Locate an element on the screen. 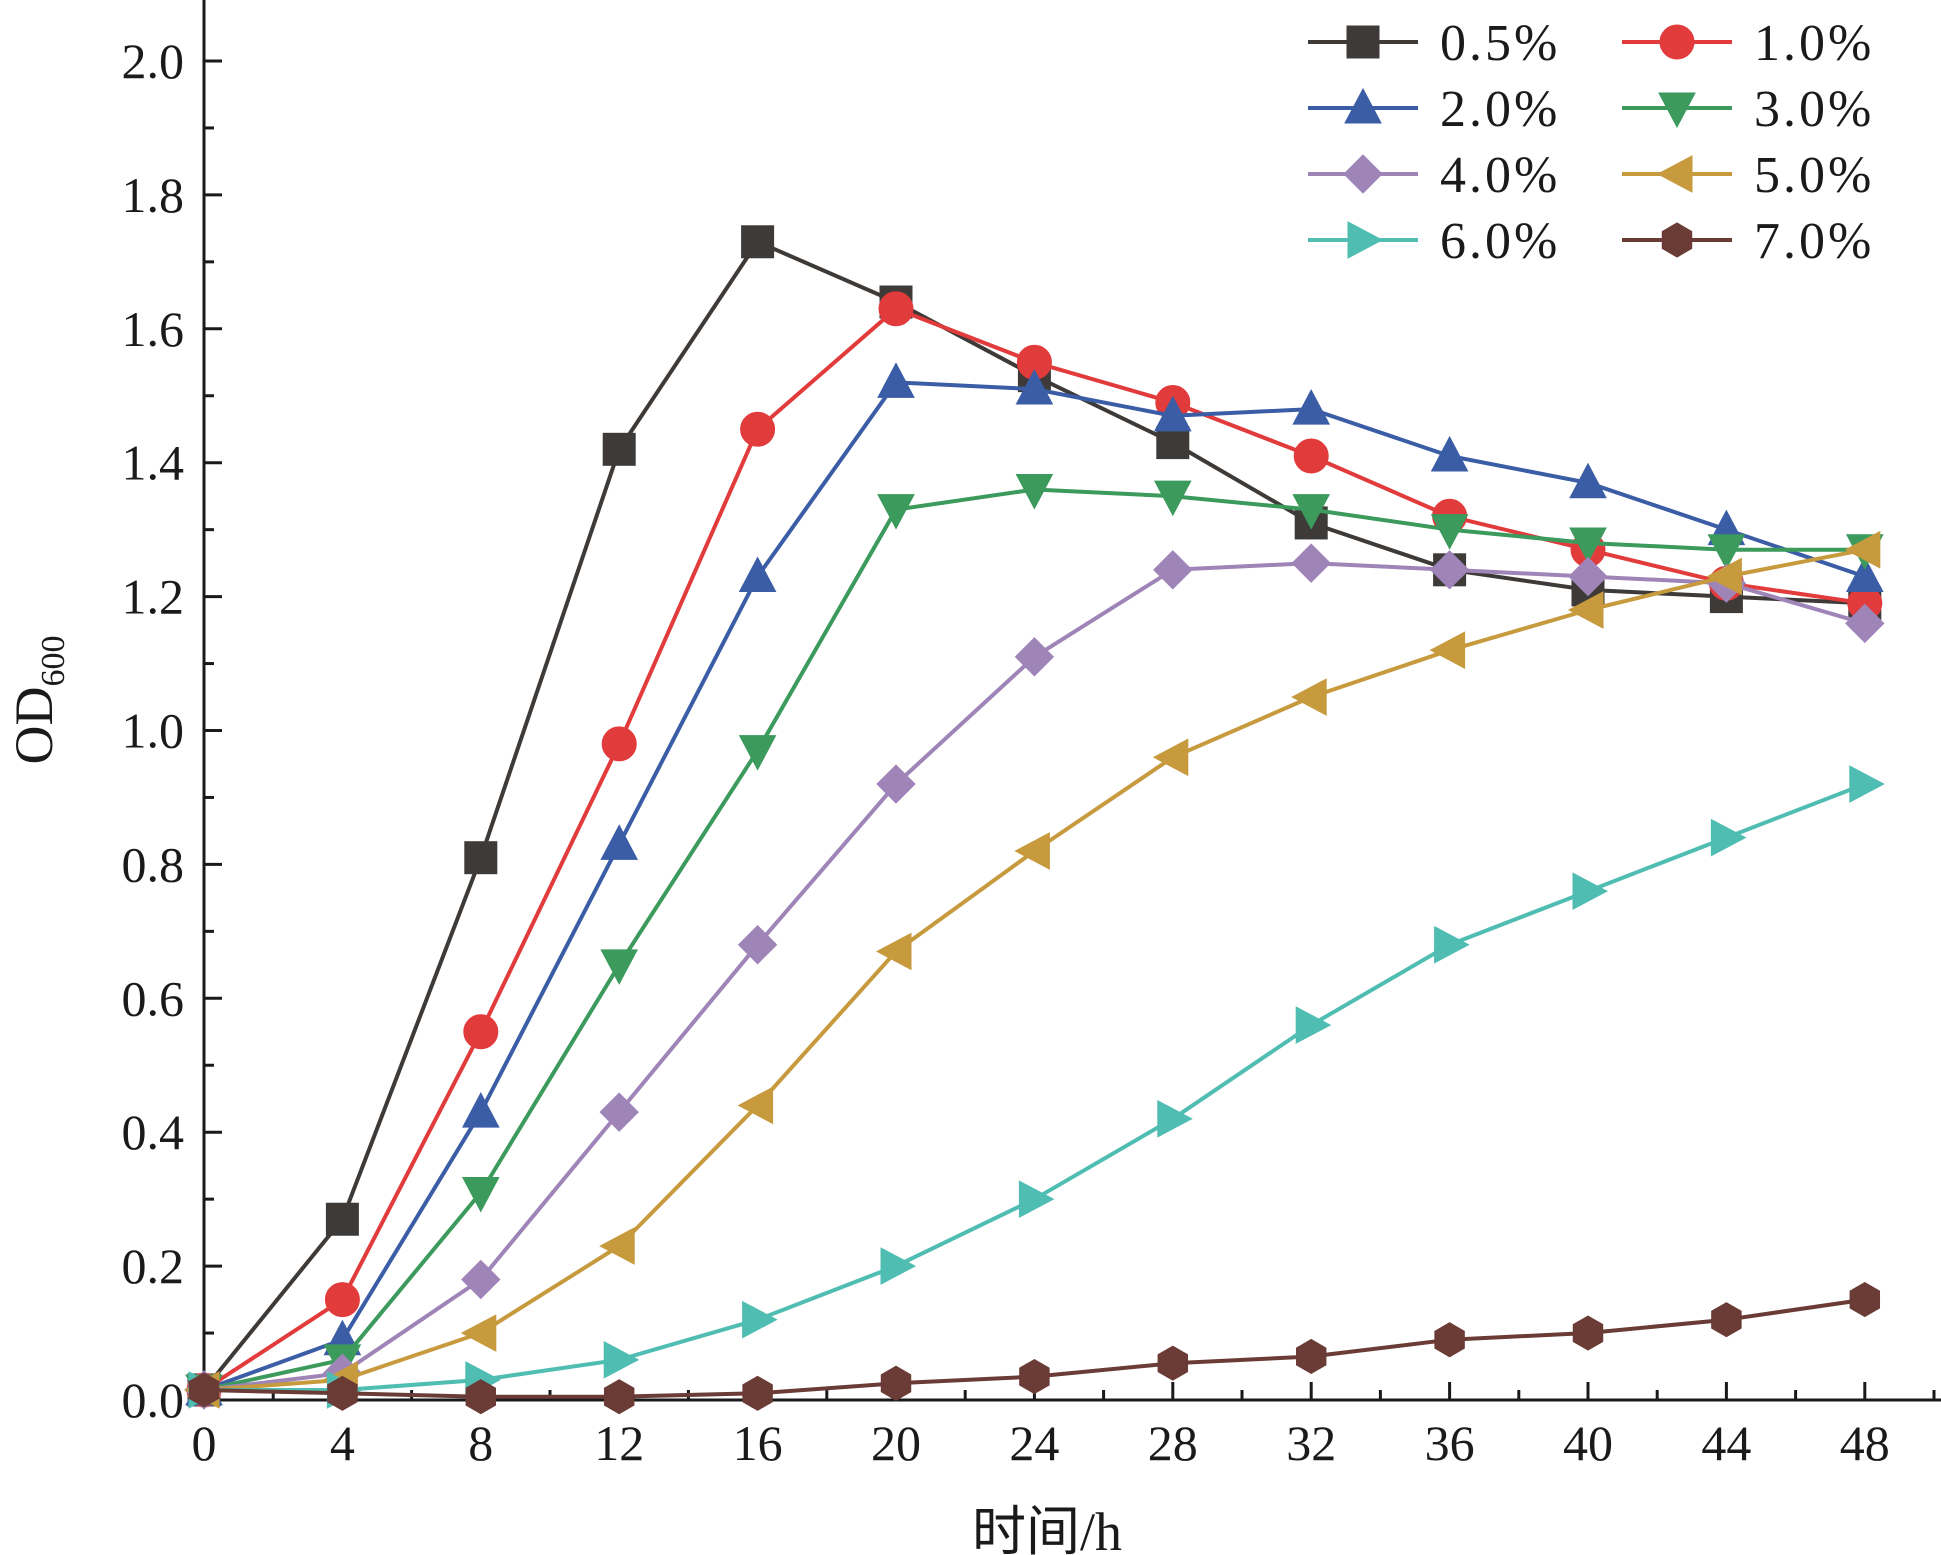 The width and height of the screenshot is (1941, 1555). y-tick-label: 1.4 is located at coordinates (153, 463).